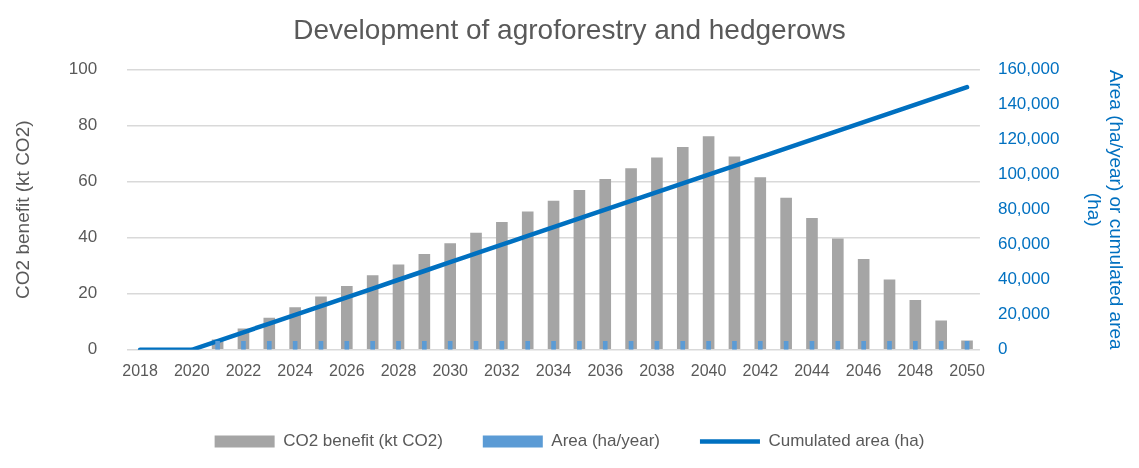 The image size is (1139, 468). I want to click on y2-tick-label: 60,000, so click(1023, 244).